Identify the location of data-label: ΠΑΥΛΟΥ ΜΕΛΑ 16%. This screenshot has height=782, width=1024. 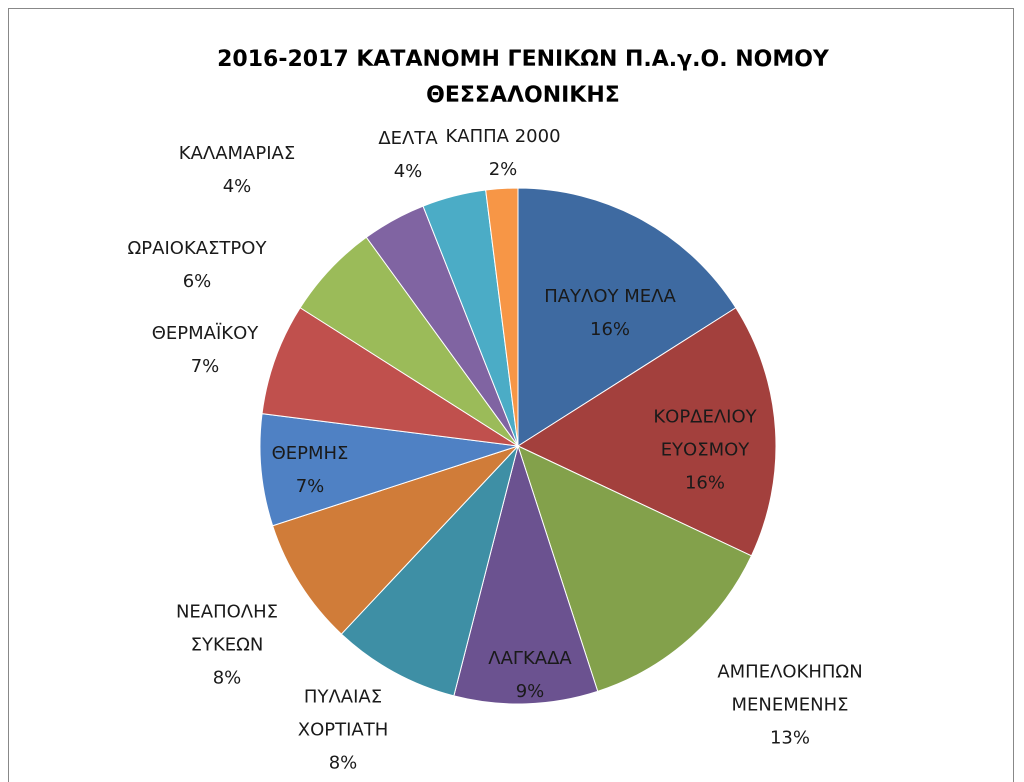
(610, 313).